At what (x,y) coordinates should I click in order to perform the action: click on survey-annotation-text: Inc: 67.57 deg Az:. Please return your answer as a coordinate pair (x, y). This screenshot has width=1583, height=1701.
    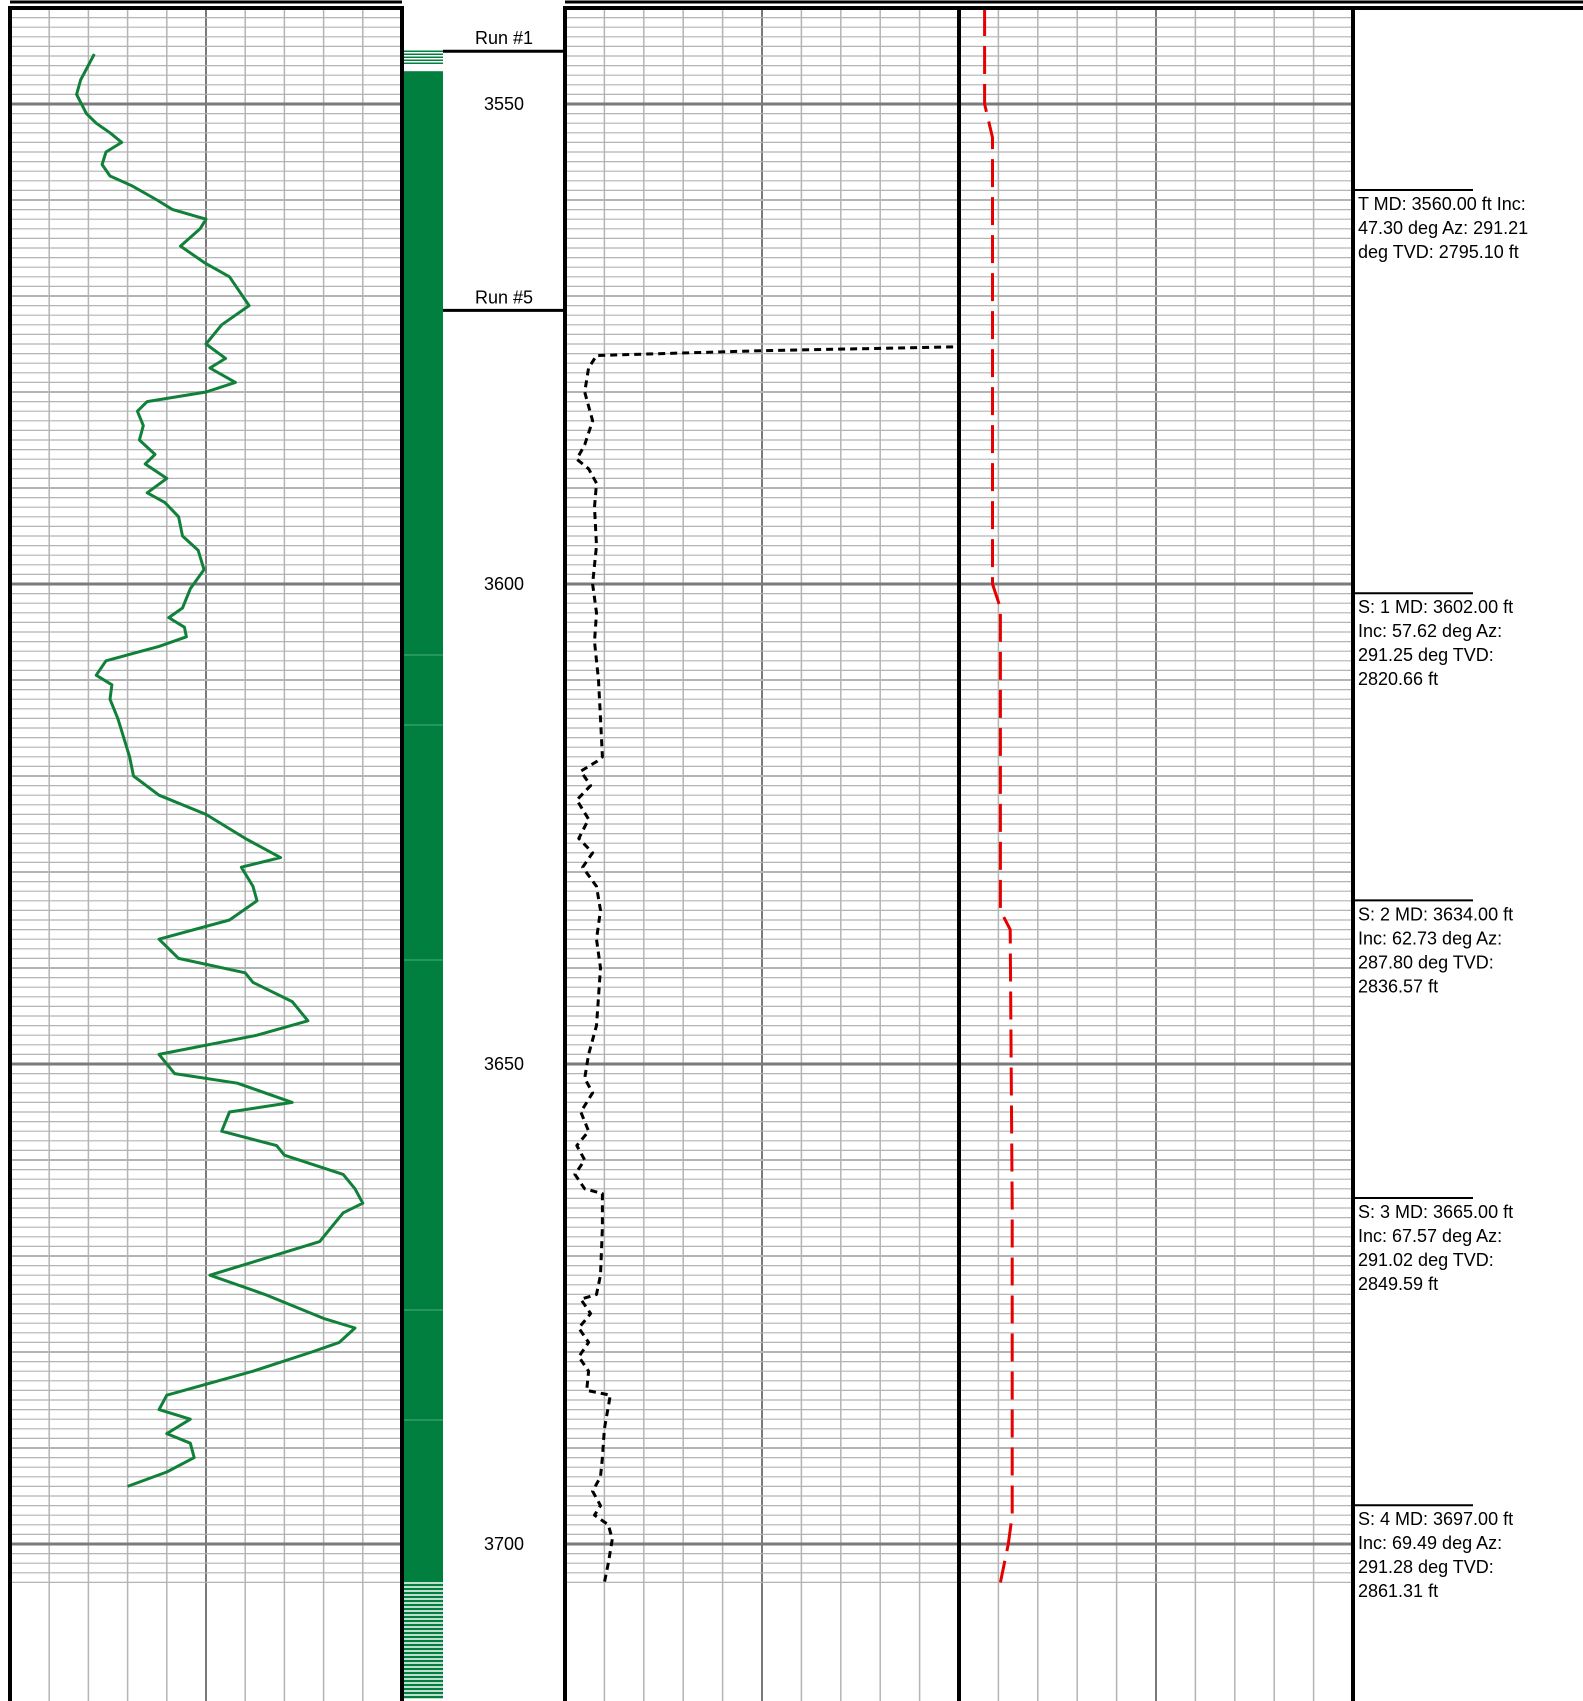
    Looking at the image, I should click on (1430, 1236).